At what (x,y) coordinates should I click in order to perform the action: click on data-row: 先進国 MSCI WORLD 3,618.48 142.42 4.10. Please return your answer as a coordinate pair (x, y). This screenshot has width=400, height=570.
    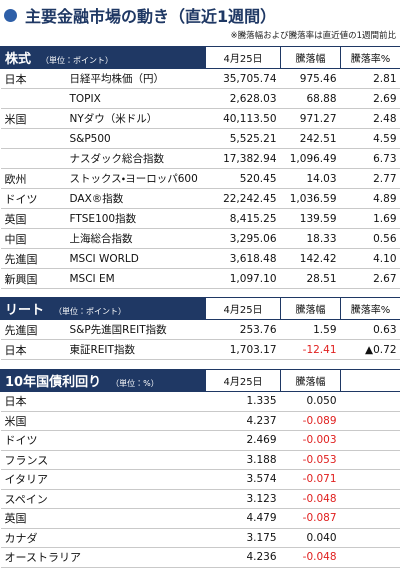
    Looking at the image, I should click on (200, 258).